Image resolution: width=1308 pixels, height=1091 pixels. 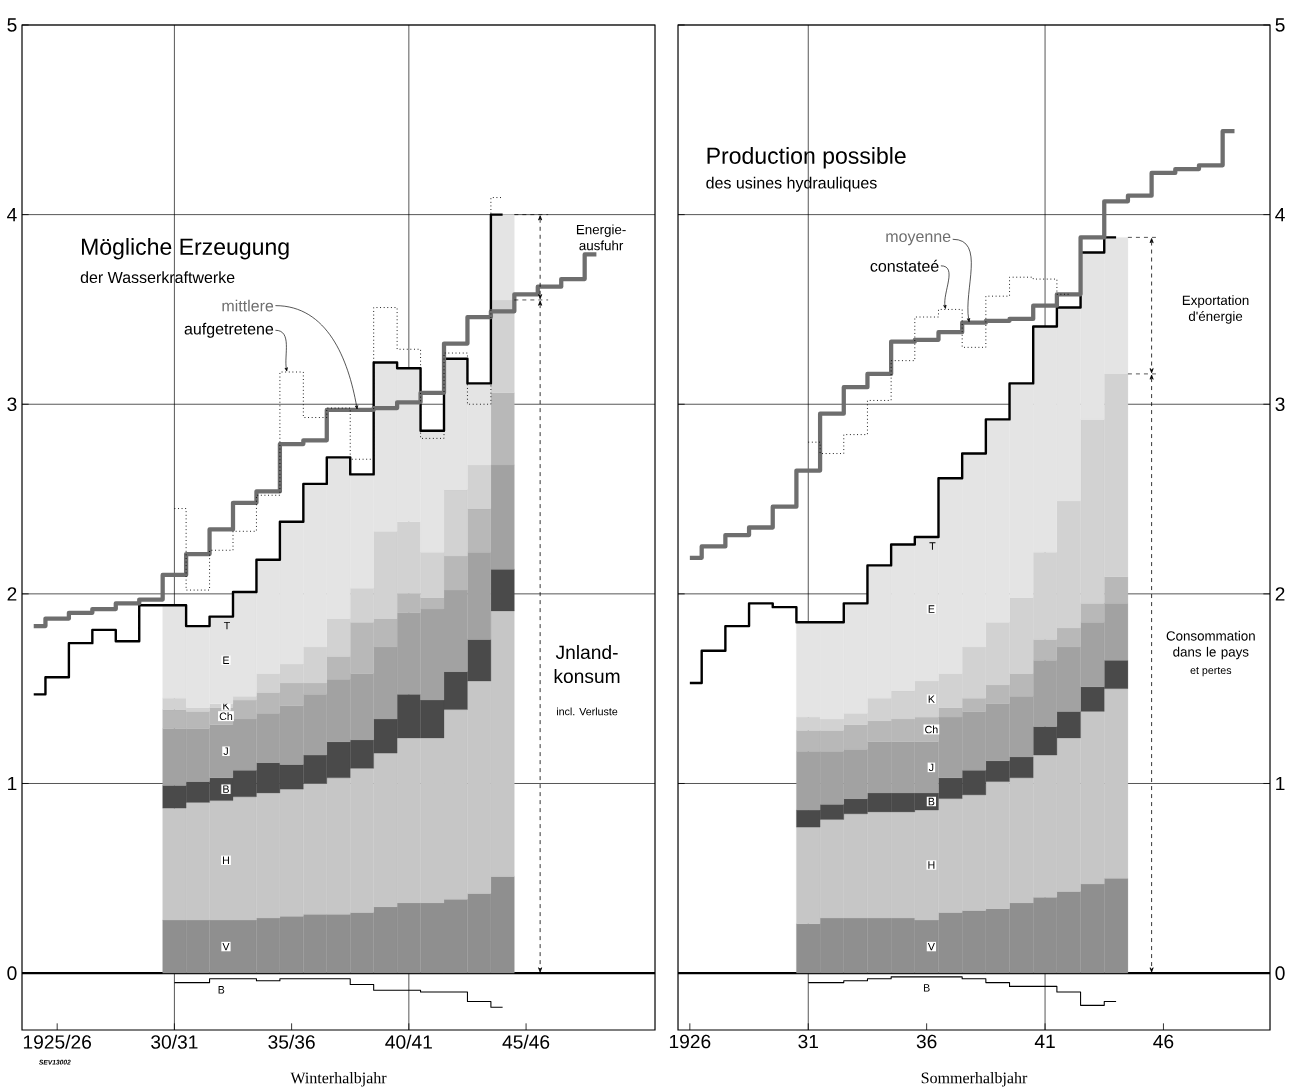 What do you see at coordinates (408, 1041) in the screenshot?
I see `x-tick-label: 40/41` at bounding box center [408, 1041].